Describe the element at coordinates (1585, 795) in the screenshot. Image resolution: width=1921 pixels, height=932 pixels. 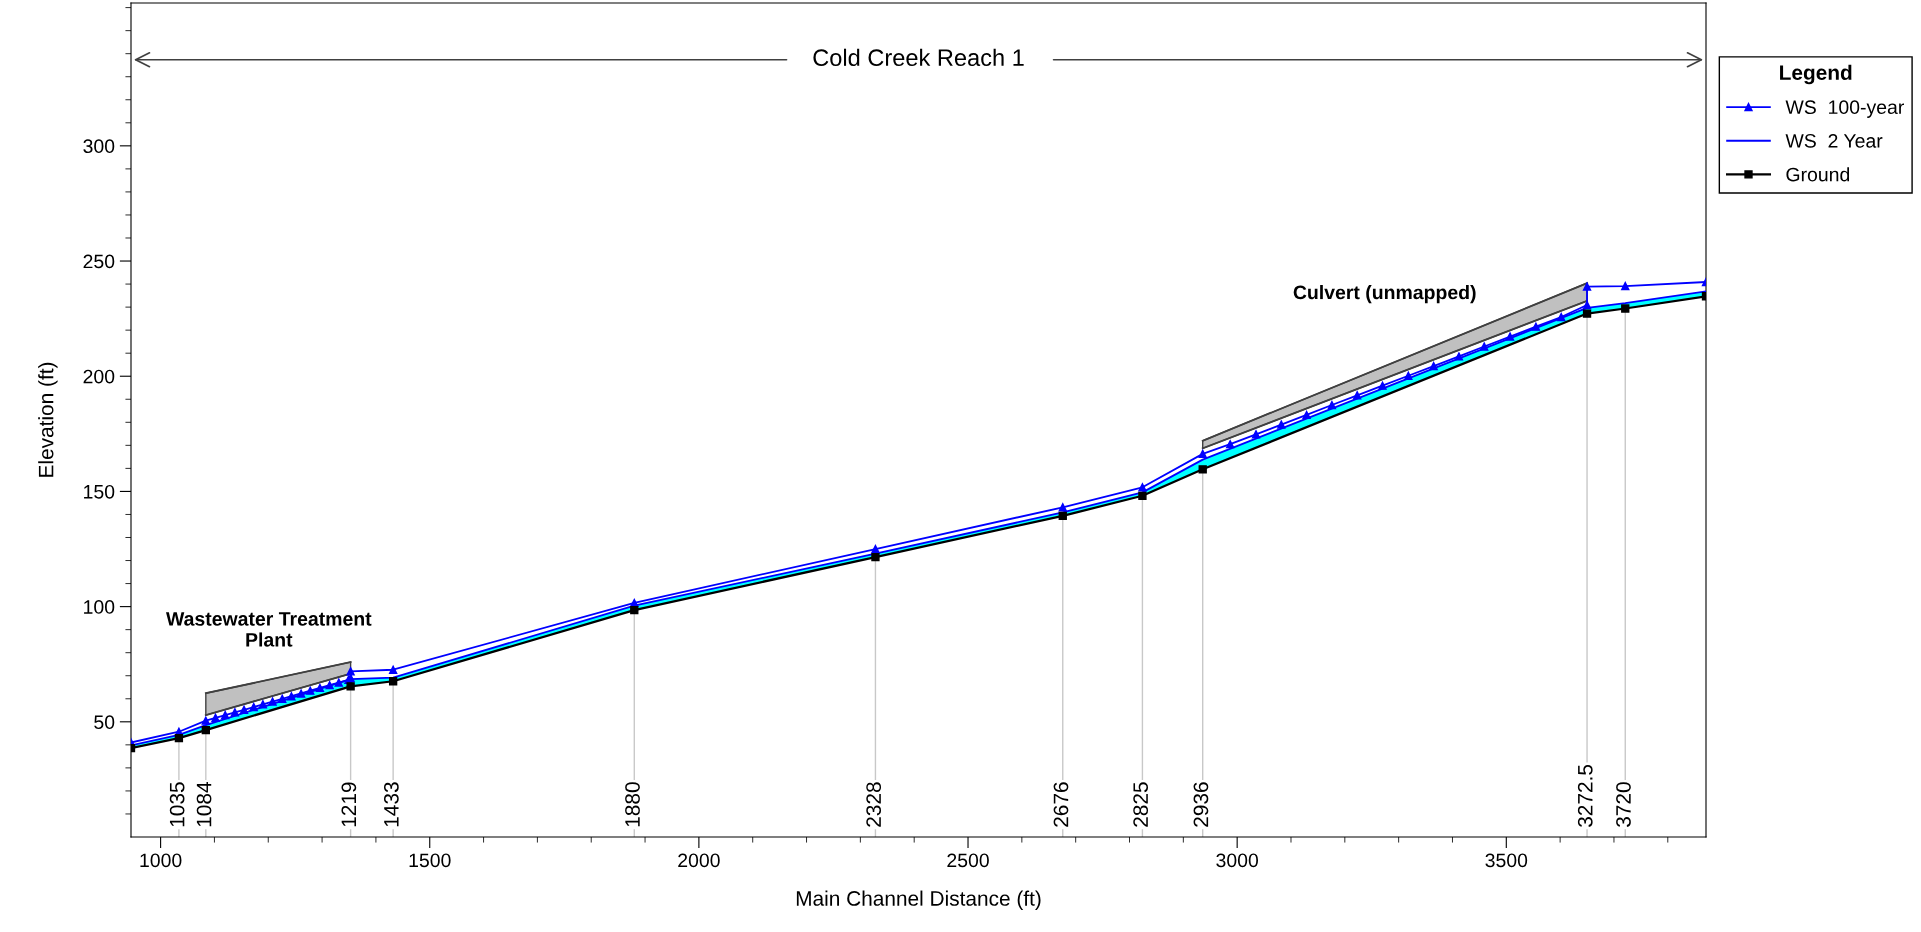
I see `annotation: 3272.5` at that location.